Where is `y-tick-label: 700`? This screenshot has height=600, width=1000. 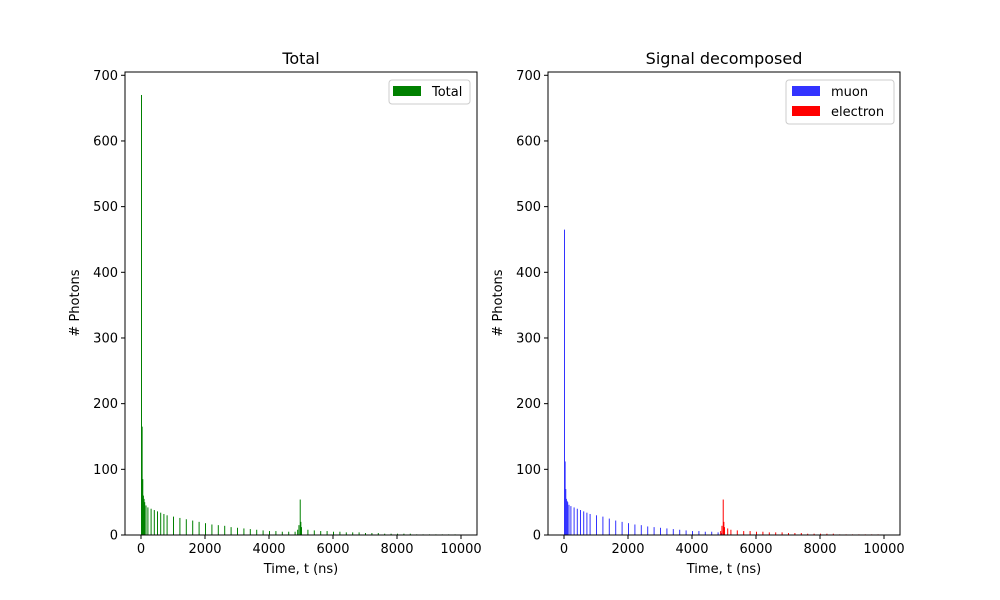 y-tick-label: 700 is located at coordinates (105, 76).